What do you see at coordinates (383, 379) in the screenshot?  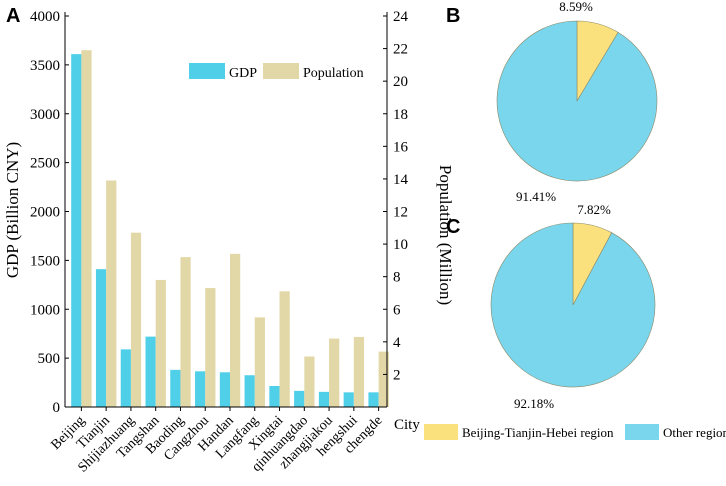 I see `bar-population-chengde` at bounding box center [383, 379].